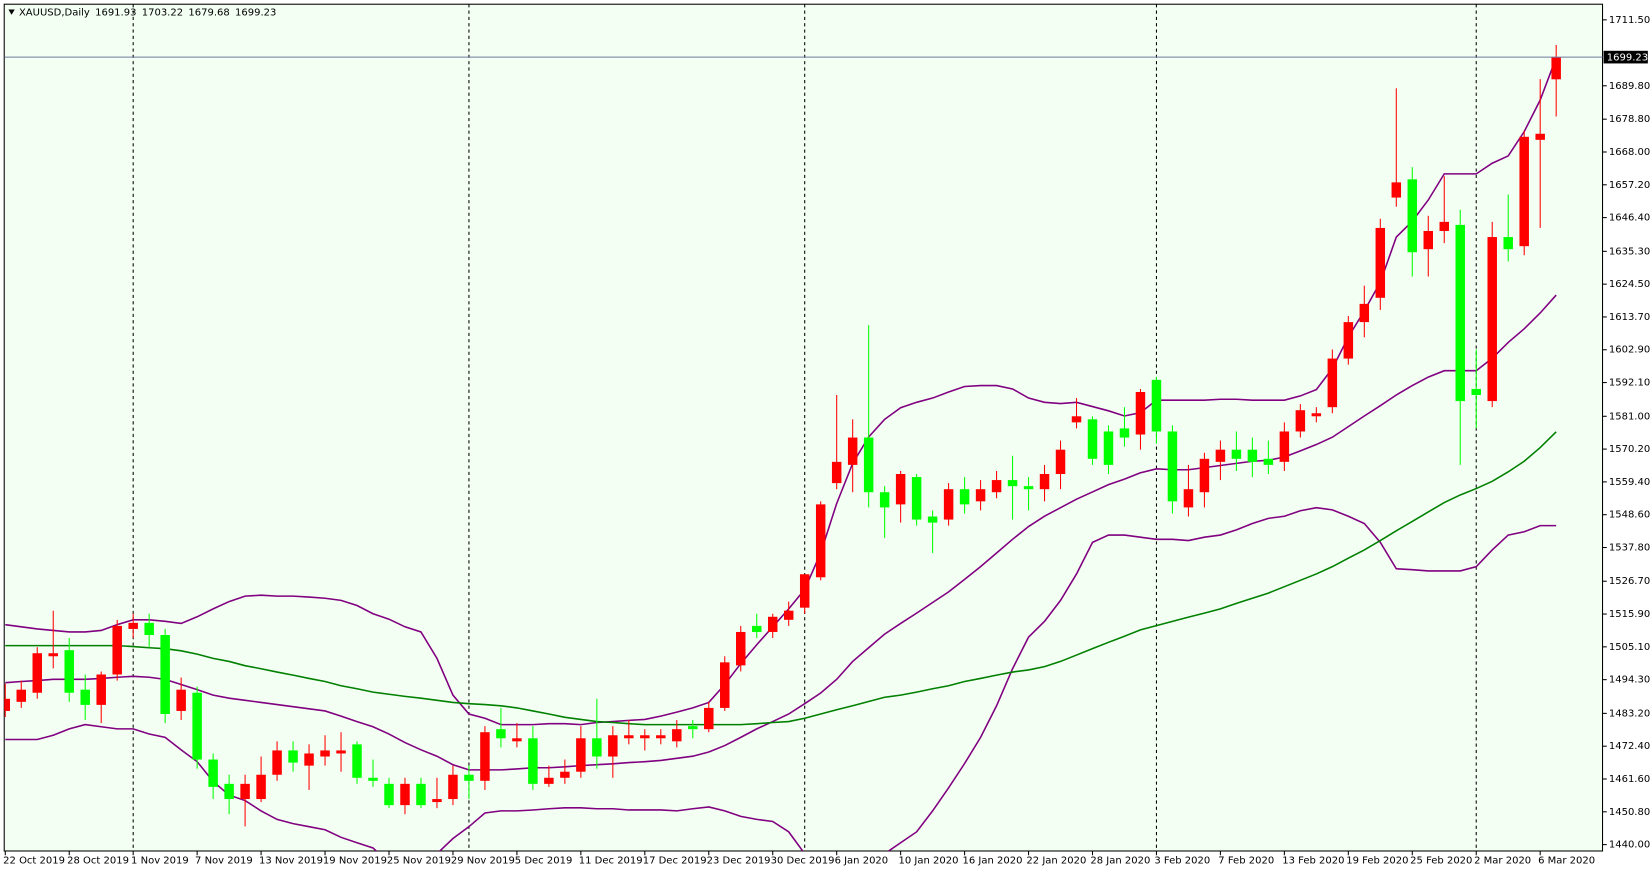 The image size is (1651, 871). Describe the element at coordinates (419, 860) in the screenshot. I see `x-tick-label: 25 Nov 2019` at that location.